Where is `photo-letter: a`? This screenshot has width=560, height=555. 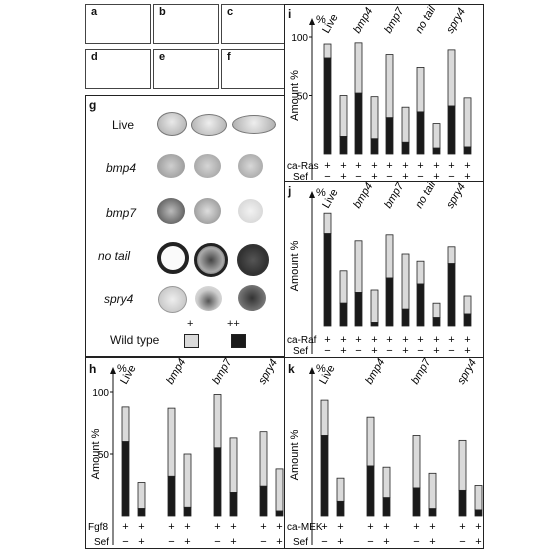
photo-letter: a is located at coordinates (94, 12).